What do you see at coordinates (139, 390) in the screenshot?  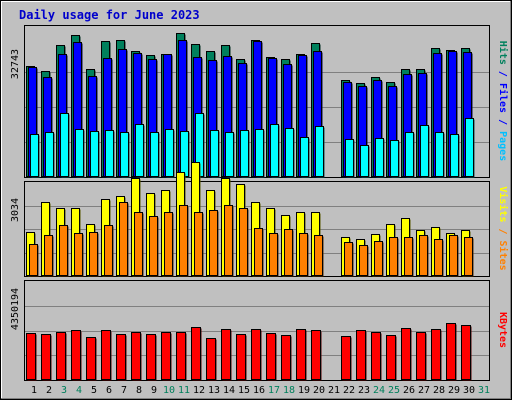 I see `x-tick-label-8: 8` at bounding box center [139, 390].